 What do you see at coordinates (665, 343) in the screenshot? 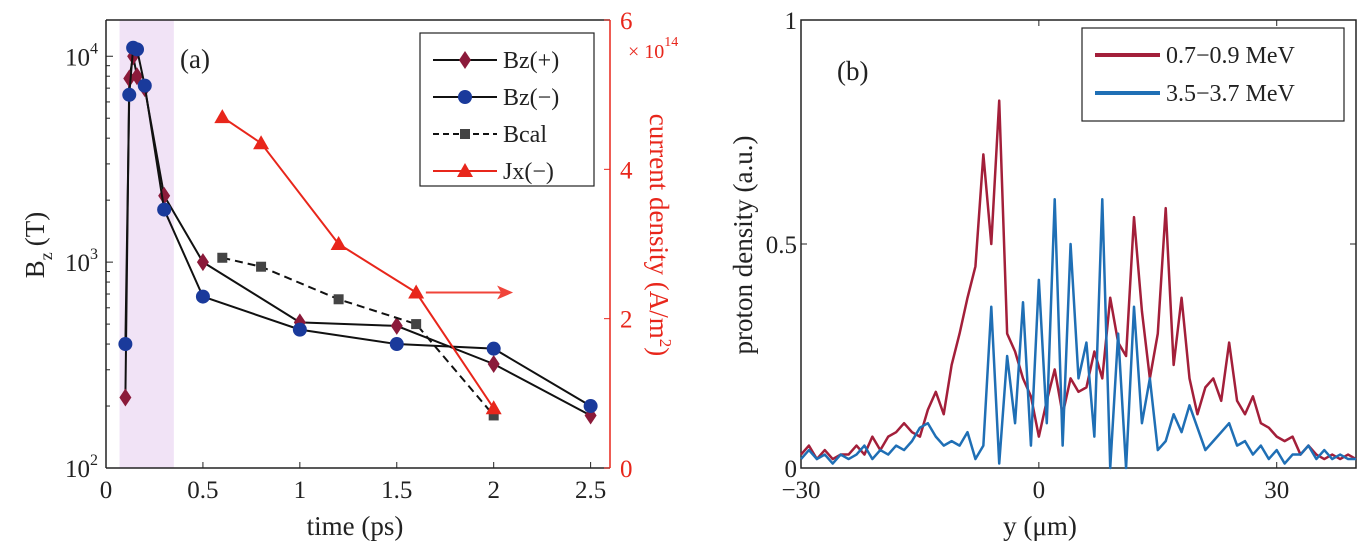
I see `y2label-sup: 2` at bounding box center [665, 343].